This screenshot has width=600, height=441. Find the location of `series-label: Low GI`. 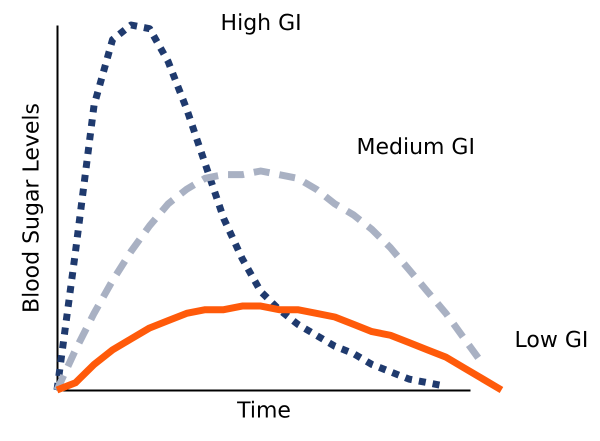

series-label: Low GI is located at coordinates (551, 340).